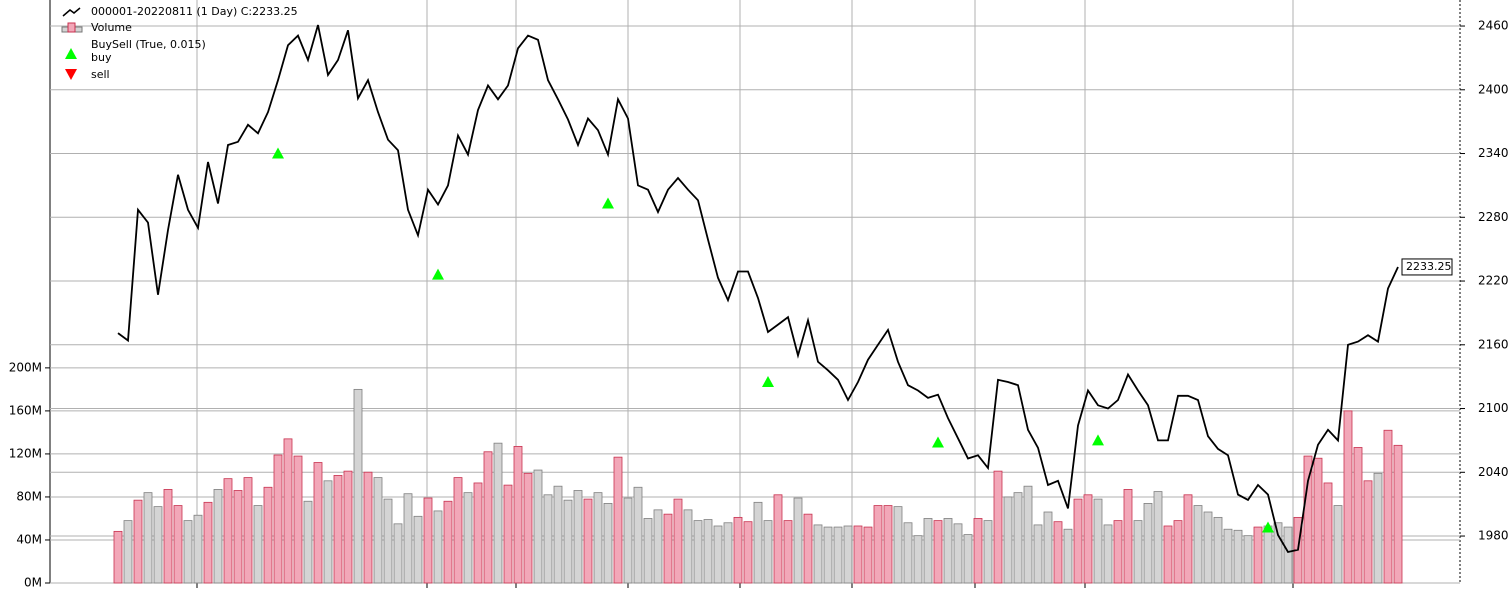 The height and width of the screenshot is (595, 1512). Describe the element at coordinates (1427, 267) in the screenshot. I see `last-price-box` at that location.